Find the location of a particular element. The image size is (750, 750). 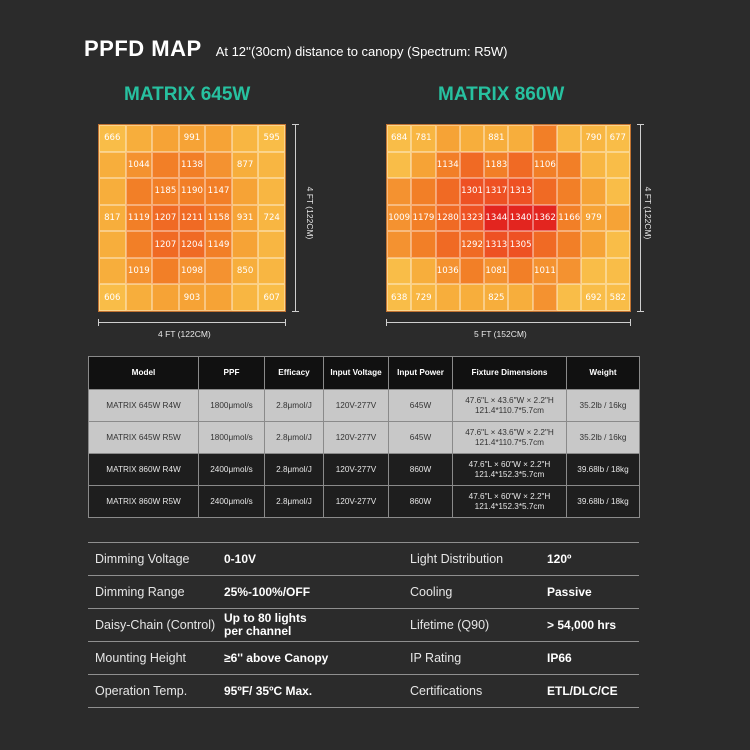

ppfd-cell: 638 is located at coordinates (399, 297).